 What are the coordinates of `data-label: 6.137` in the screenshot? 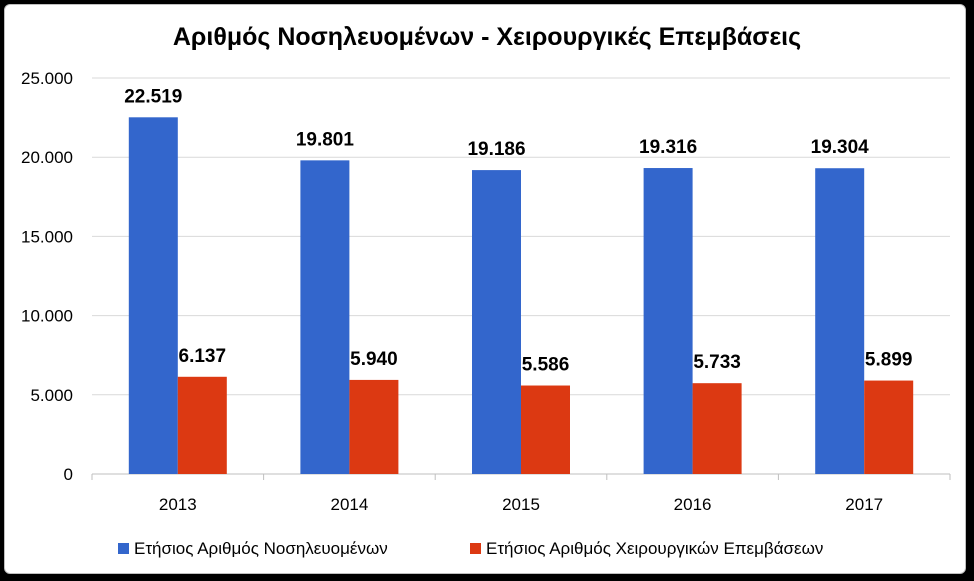 It's located at (203, 356).